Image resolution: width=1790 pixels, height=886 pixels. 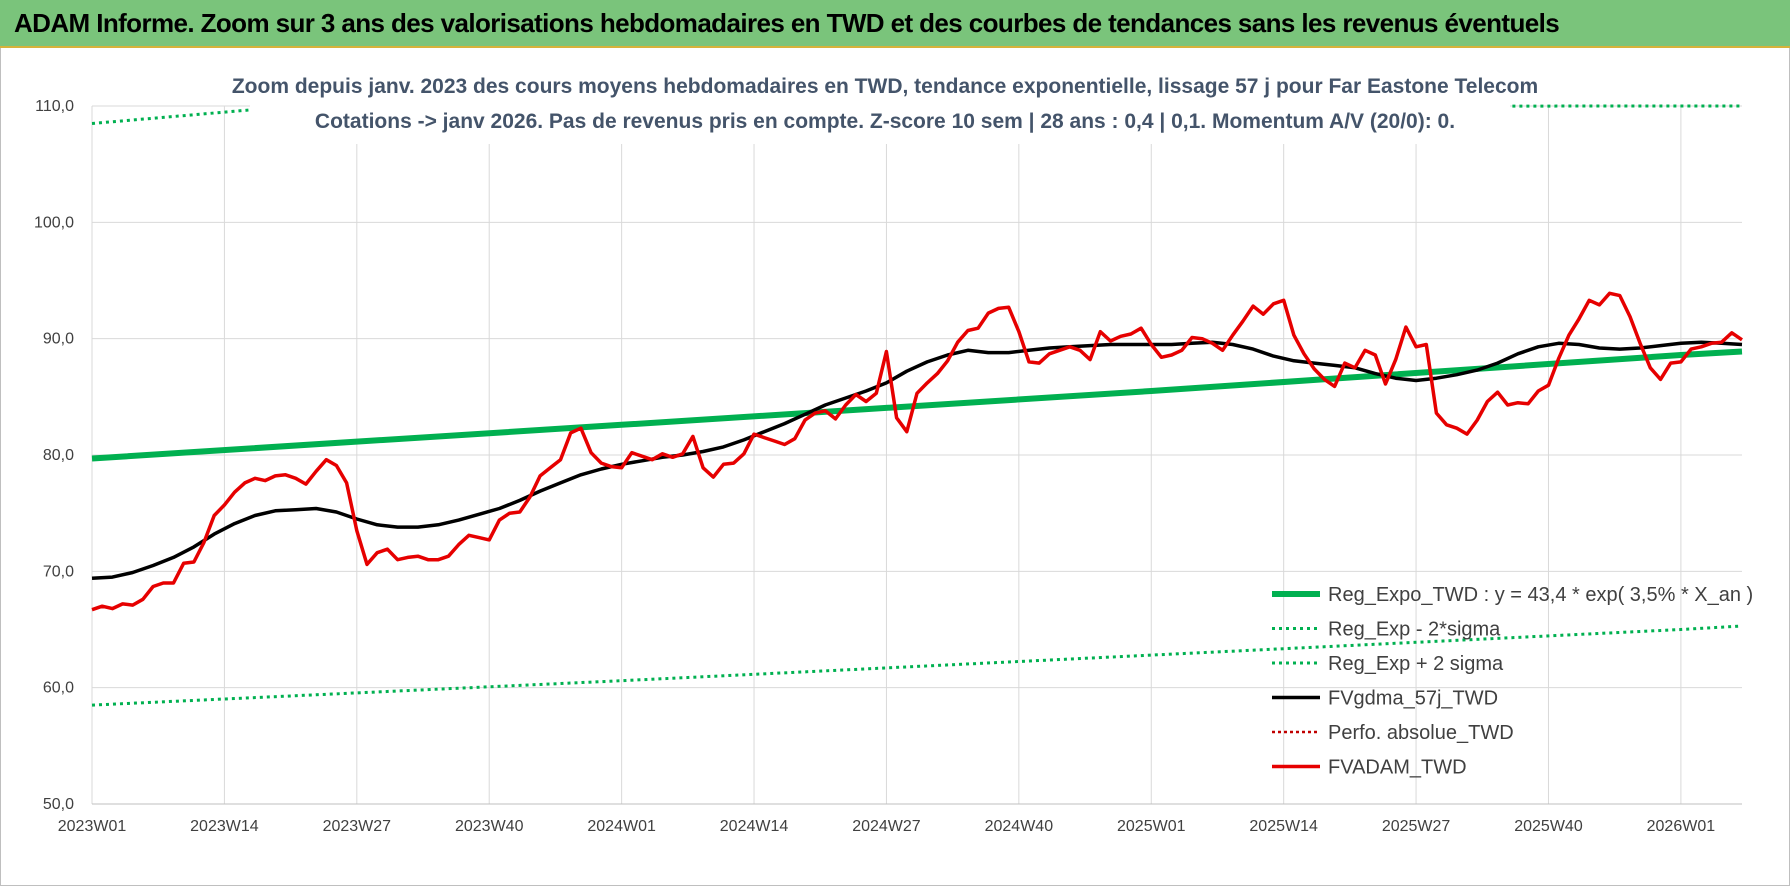 What do you see at coordinates (489, 826) in the screenshot?
I see `x-tick-label: 2023W40` at bounding box center [489, 826].